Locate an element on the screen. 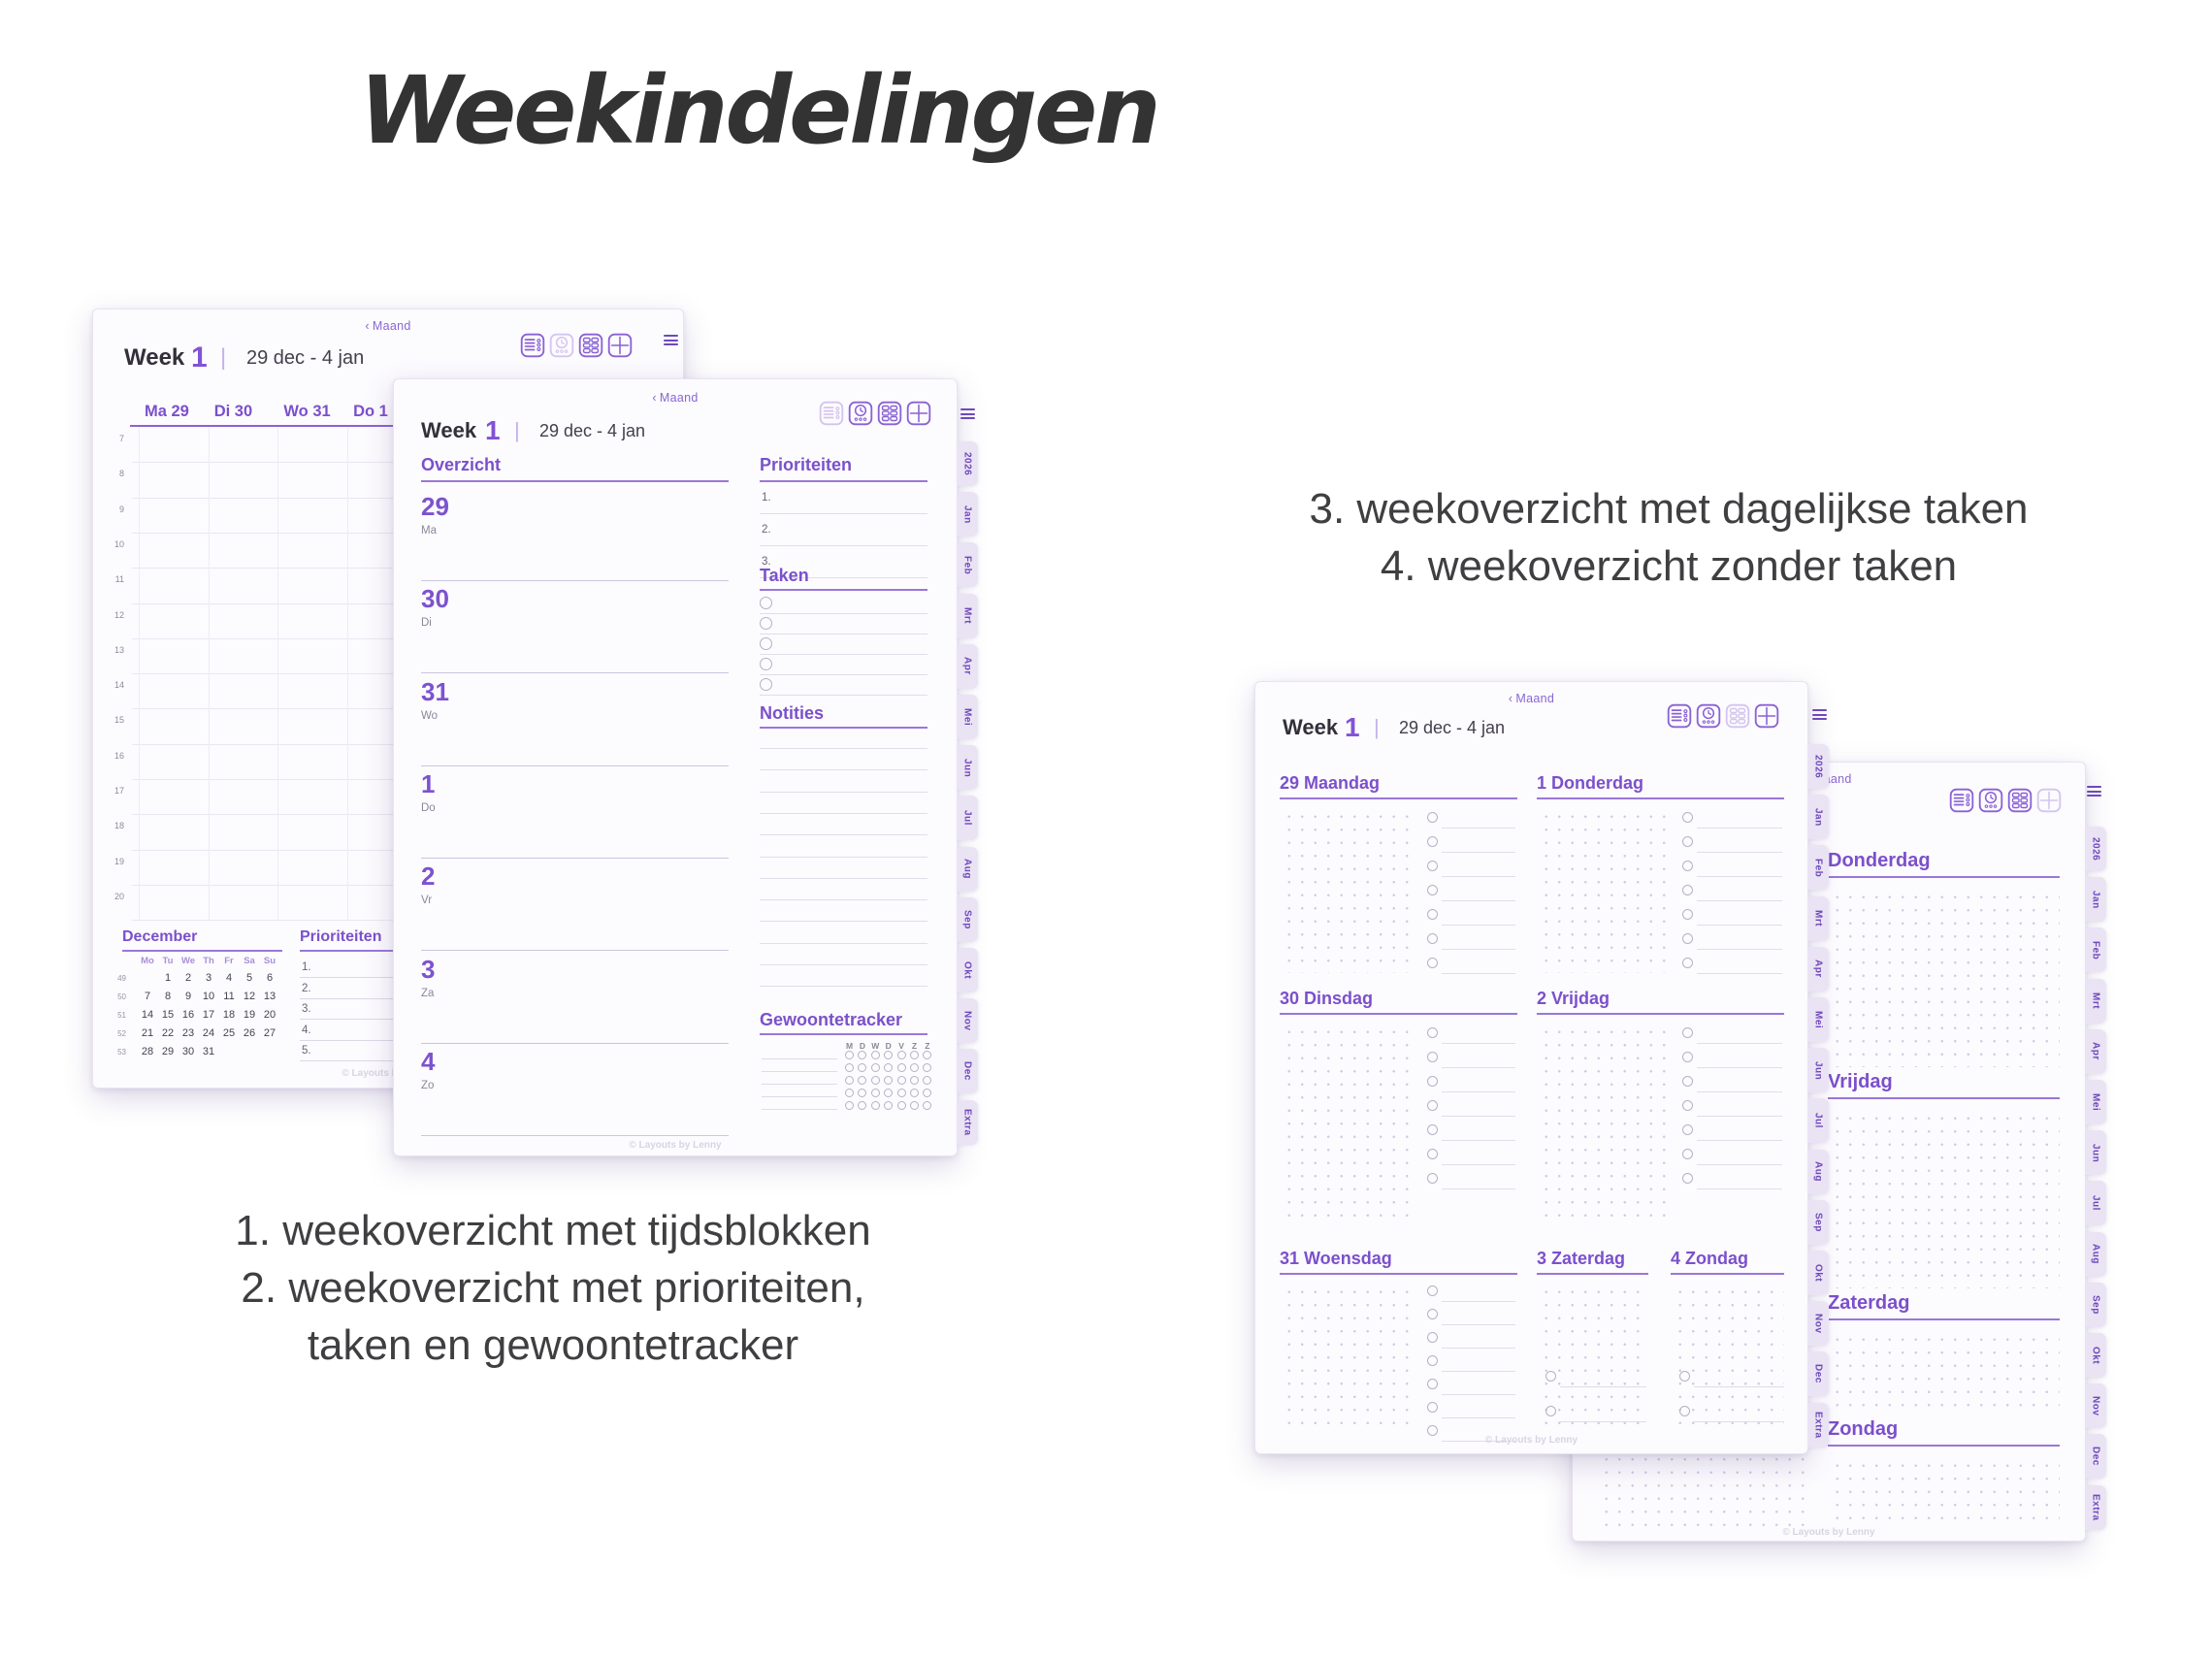 This screenshot has height=1659, width=2212. mini-calendar-day: 1 is located at coordinates (168, 978).